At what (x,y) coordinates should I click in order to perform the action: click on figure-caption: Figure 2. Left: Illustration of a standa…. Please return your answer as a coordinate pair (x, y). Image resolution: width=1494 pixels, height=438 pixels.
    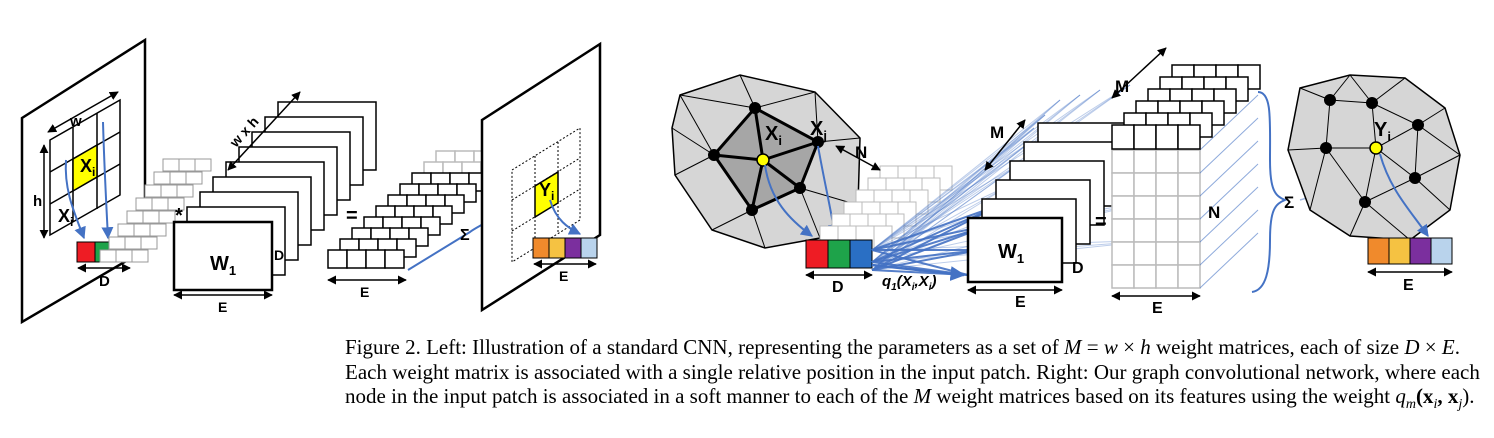
    Looking at the image, I should click on (912, 376).